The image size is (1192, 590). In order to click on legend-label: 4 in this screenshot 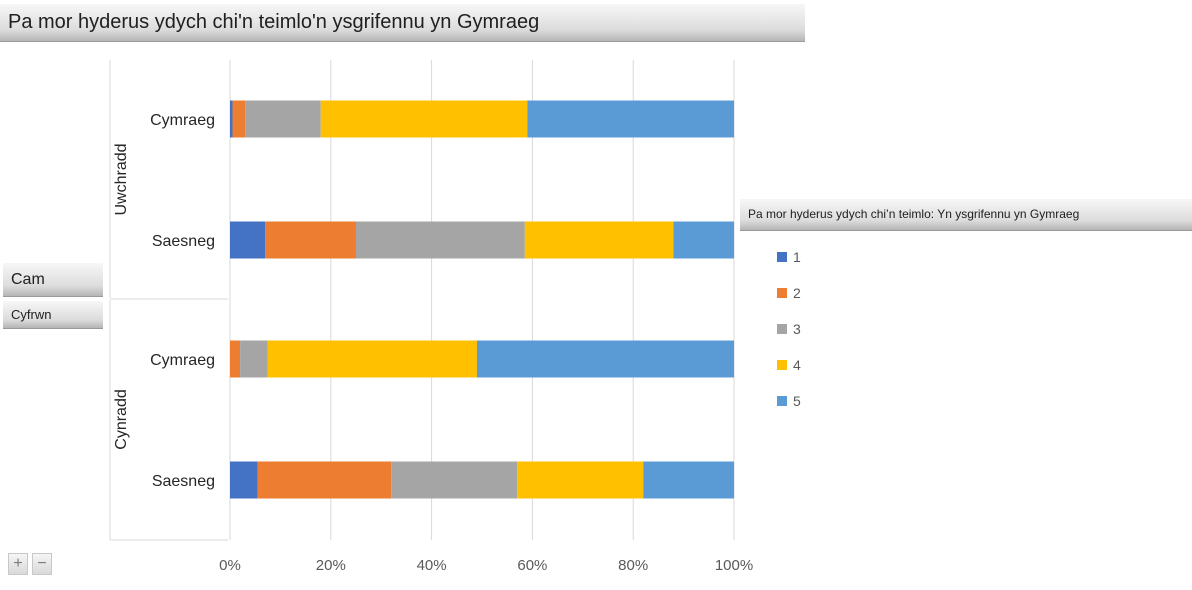, I will do `click(797, 365)`.